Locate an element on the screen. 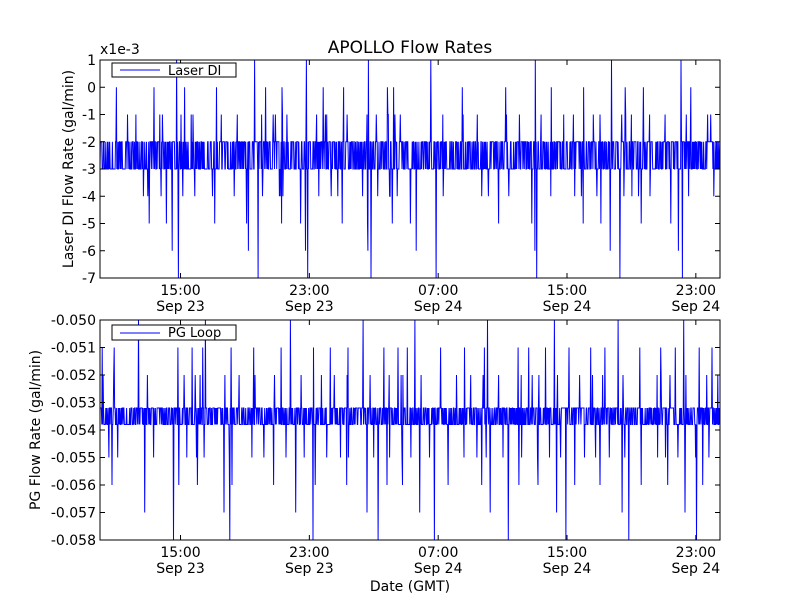 This screenshot has height=604, width=800. pg-loop-legend: PG Loop is located at coordinates (174, 332).